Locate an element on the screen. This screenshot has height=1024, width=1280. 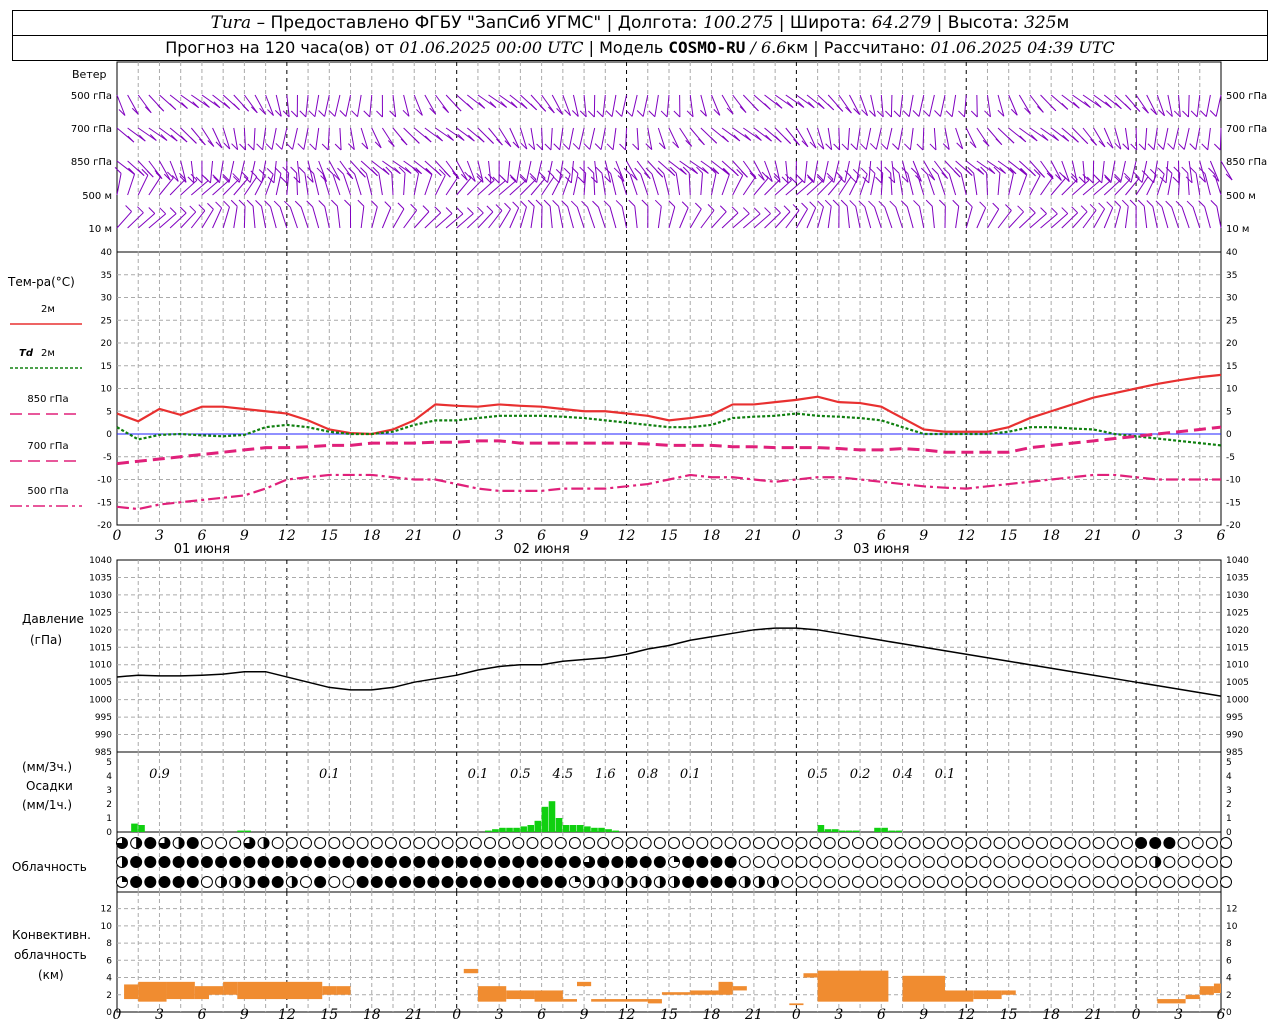
alt-unit: м is located at coordinates (1063, 23).